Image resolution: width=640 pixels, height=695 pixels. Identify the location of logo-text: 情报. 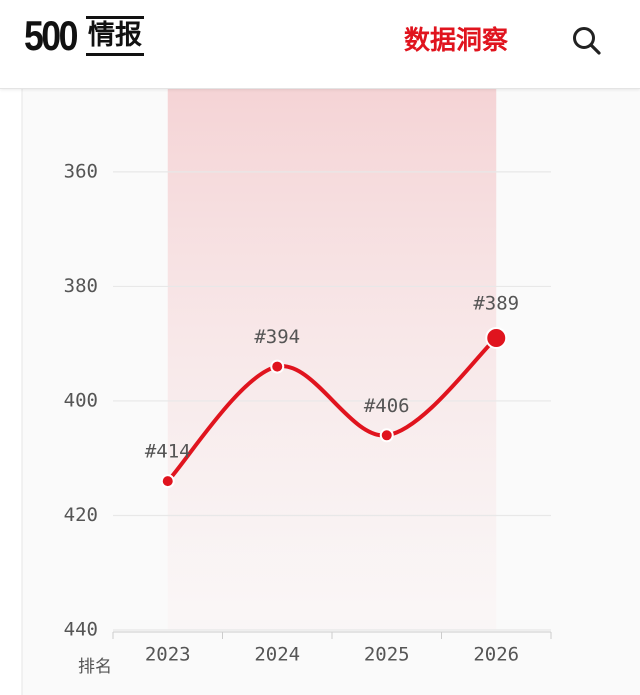
(115, 36).